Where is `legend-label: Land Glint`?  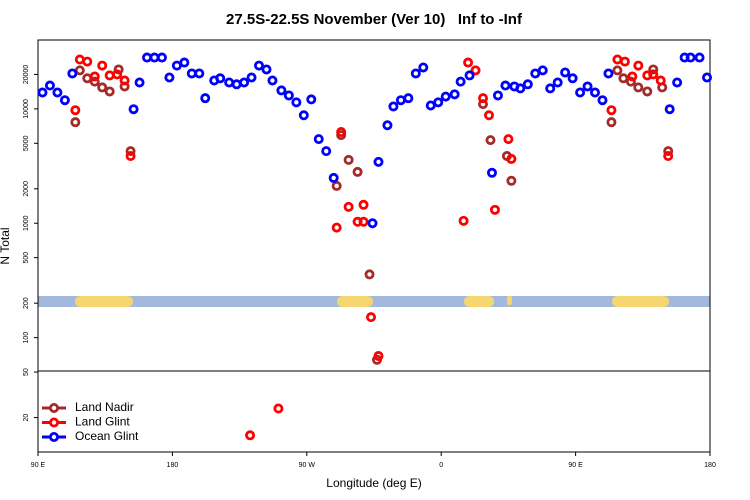 legend-label: Land Glint is located at coordinates (102, 422).